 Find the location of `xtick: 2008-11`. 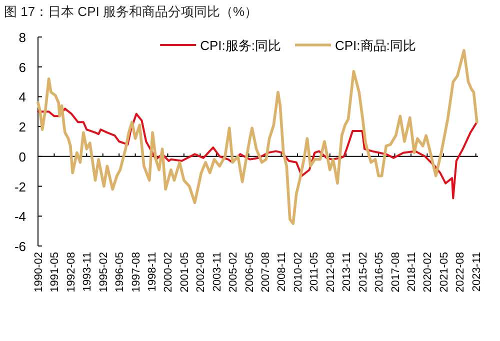

xtick: 2008-11 is located at coordinates (282, 272).